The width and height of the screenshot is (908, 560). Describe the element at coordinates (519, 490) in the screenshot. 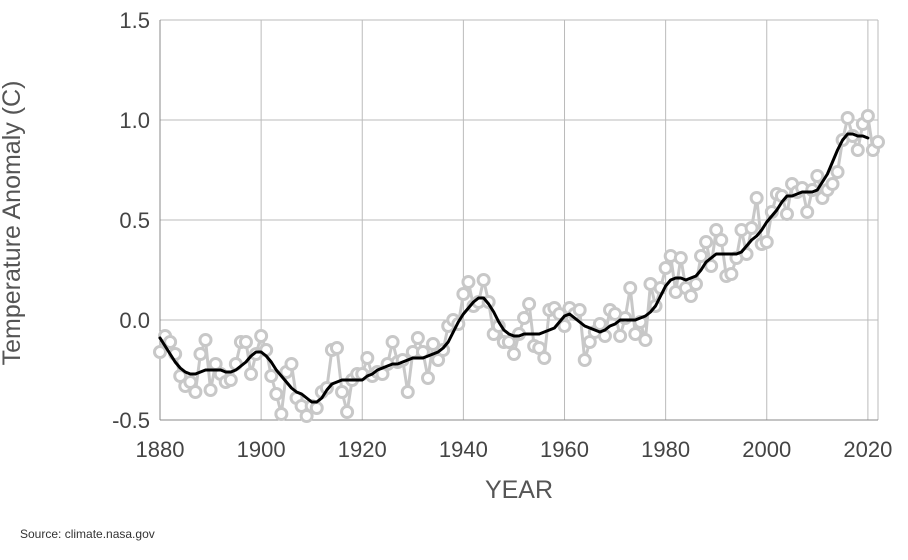

I see `x-axis-title: YEAR` at that location.